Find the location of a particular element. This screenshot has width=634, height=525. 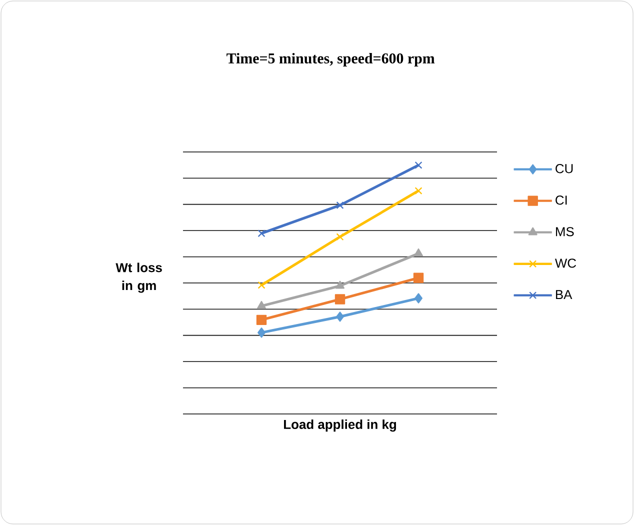

chart-title: Time=5 minutes, speed=600 rpm is located at coordinates (330, 59).